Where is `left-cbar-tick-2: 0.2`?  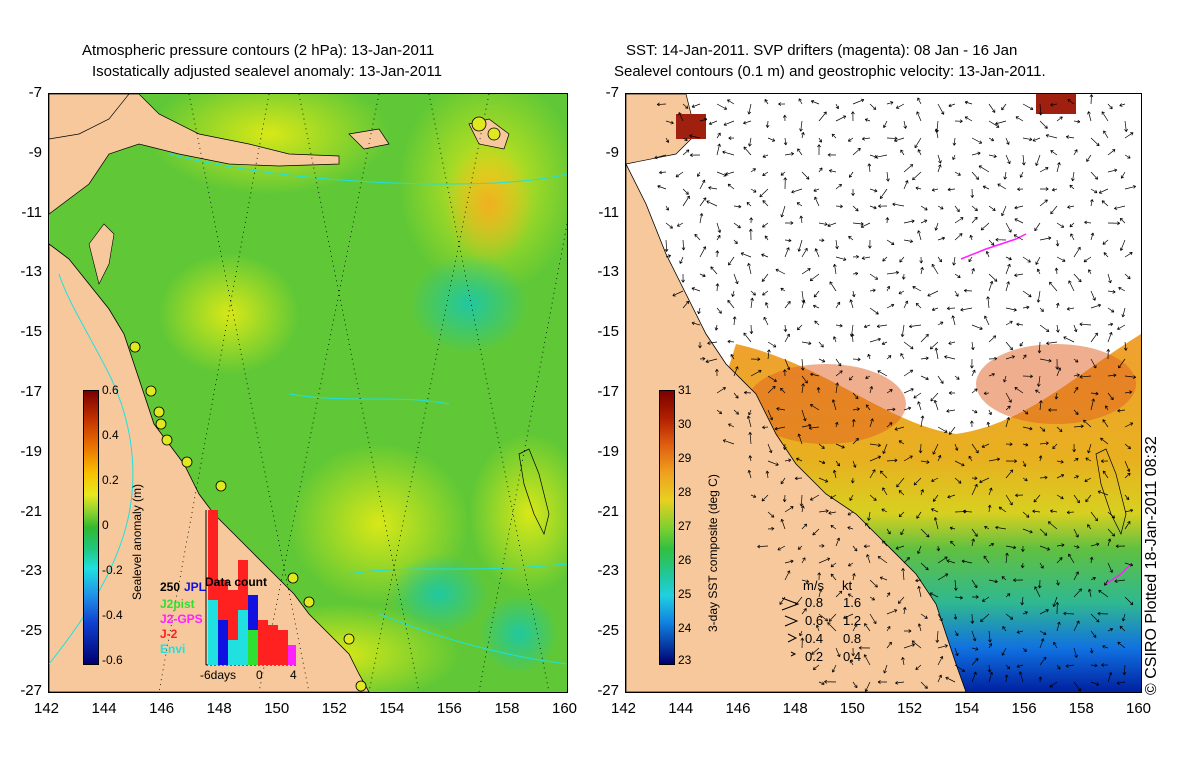 left-cbar-tick-2: 0.2 is located at coordinates (110, 480).